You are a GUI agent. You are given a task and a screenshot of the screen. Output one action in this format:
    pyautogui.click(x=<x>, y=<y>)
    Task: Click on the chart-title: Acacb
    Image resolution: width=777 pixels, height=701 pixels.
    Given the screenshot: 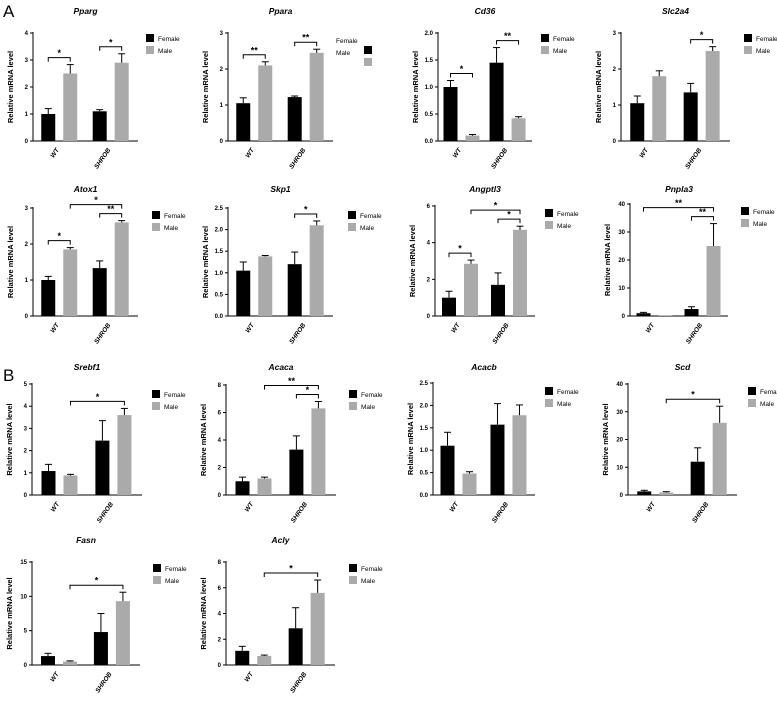 What is the action you would take?
    pyautogui.click(x=483, y=367)
    